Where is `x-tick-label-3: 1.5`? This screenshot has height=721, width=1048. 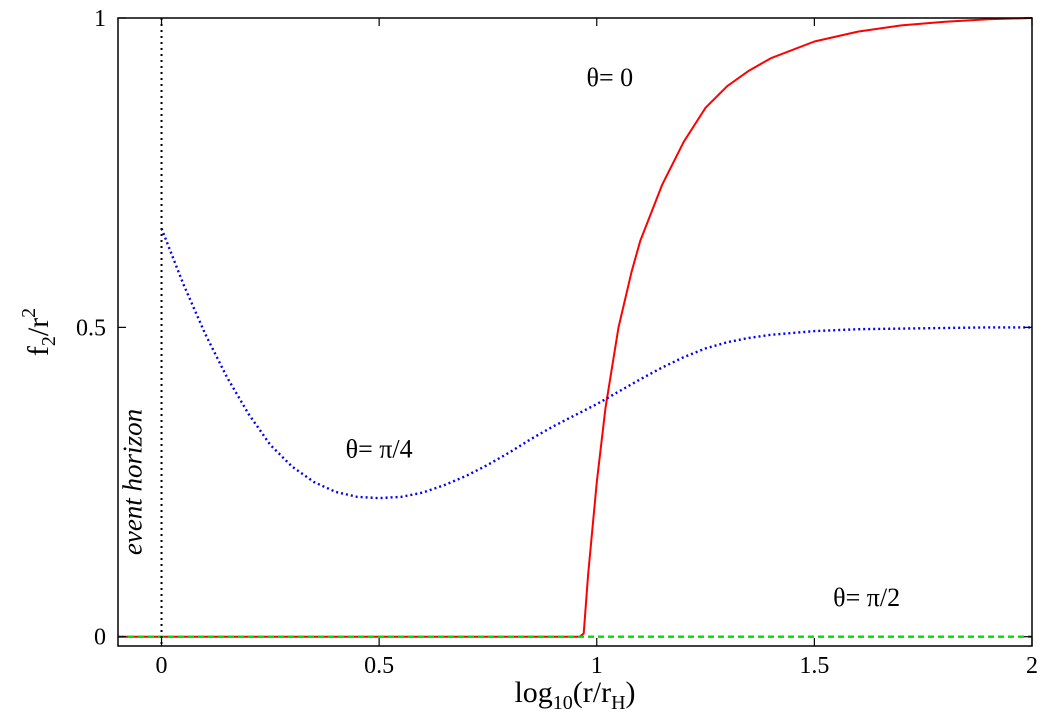 x-tick-label-3: 1.5 is located at coordinates (814, 666).